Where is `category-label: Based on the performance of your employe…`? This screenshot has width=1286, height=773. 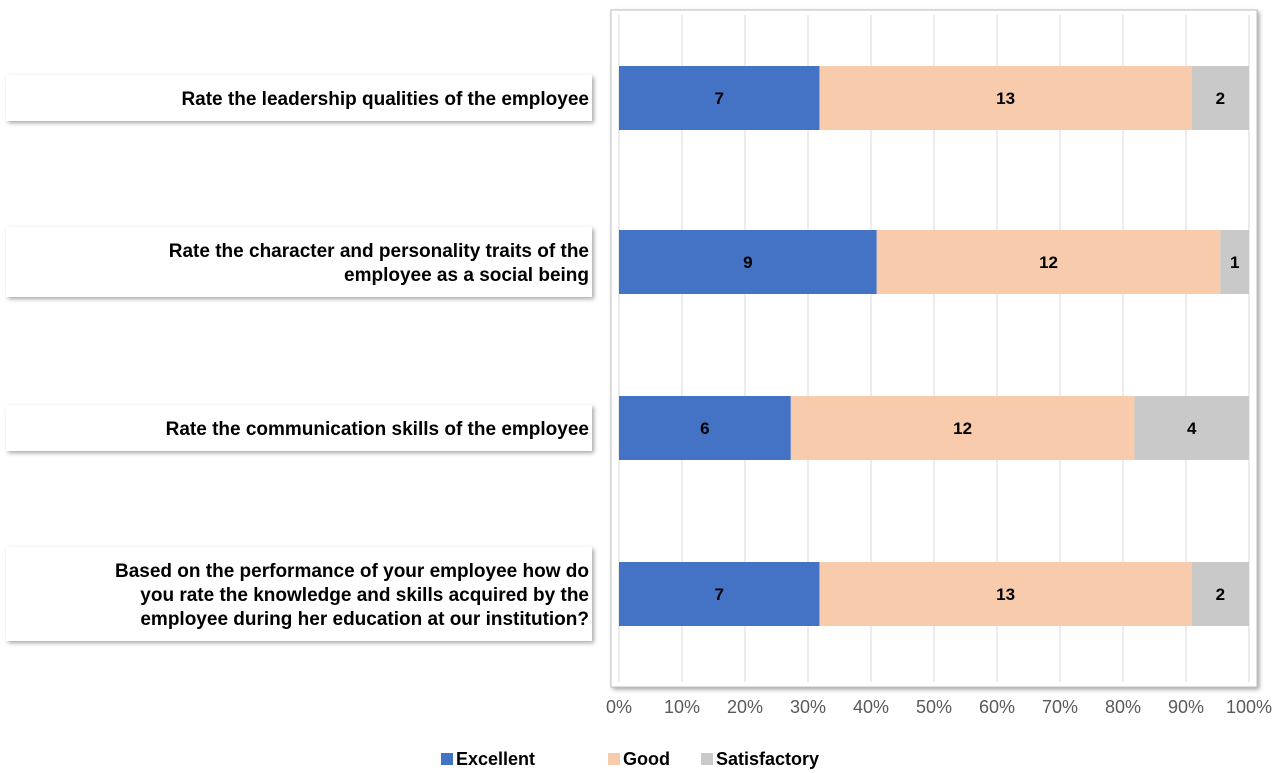 category-label: Based on the performance of your employe… is located at coordinates (352, 571).